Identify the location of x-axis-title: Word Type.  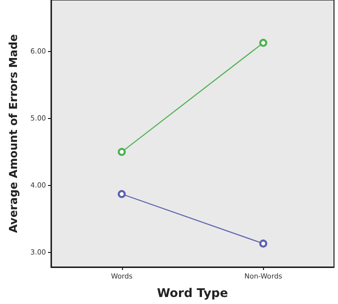
(192, 293).